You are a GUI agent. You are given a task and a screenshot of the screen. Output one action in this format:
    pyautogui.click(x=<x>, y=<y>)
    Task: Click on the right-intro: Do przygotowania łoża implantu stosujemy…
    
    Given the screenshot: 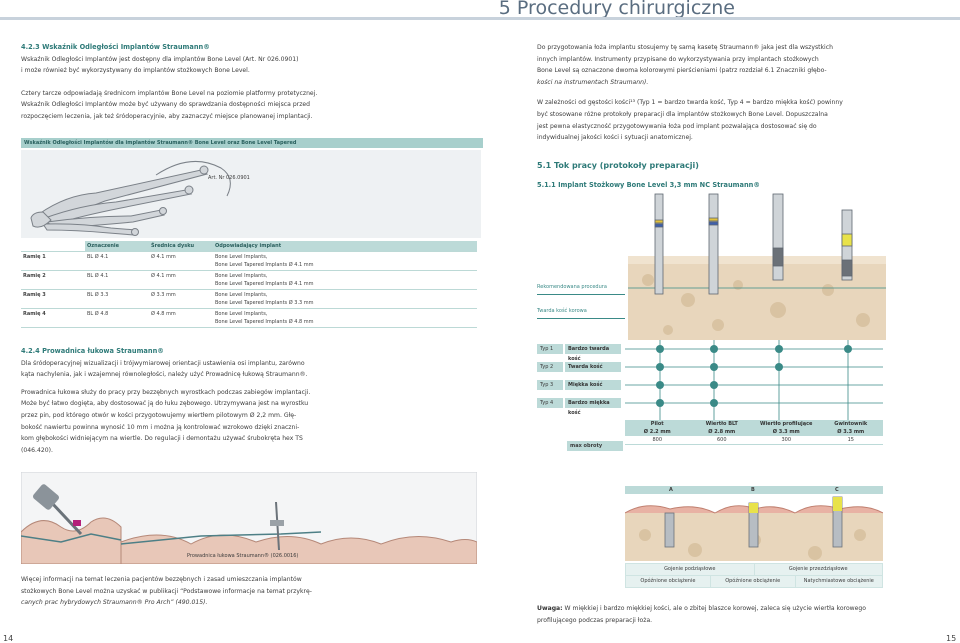 What is the action you would take?
    pyautogui.click(x=744, y=93)
    